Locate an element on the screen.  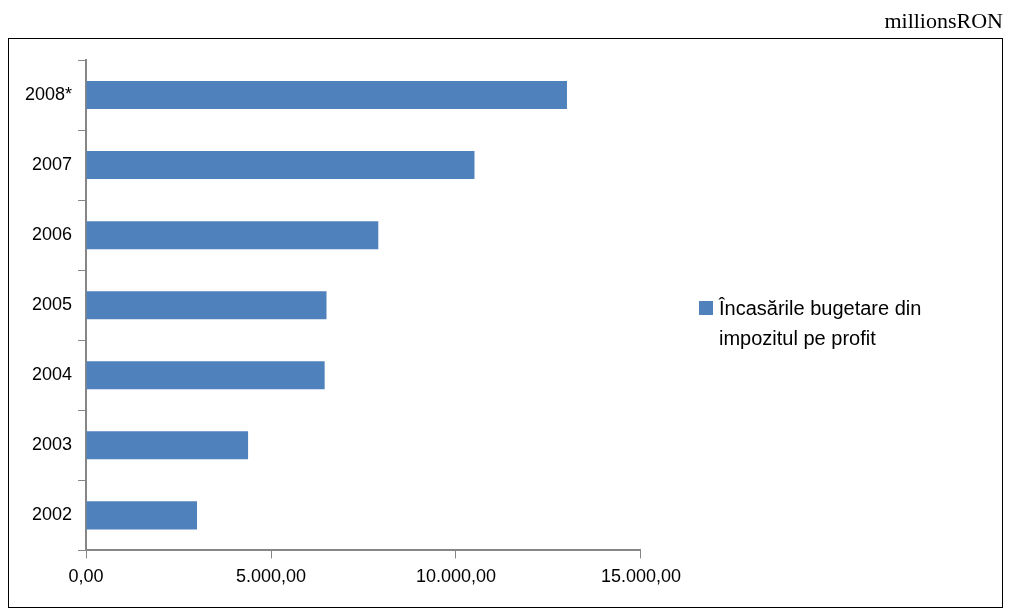
x-tick-label: 15.000,00 is located at coordinates (640, 576).